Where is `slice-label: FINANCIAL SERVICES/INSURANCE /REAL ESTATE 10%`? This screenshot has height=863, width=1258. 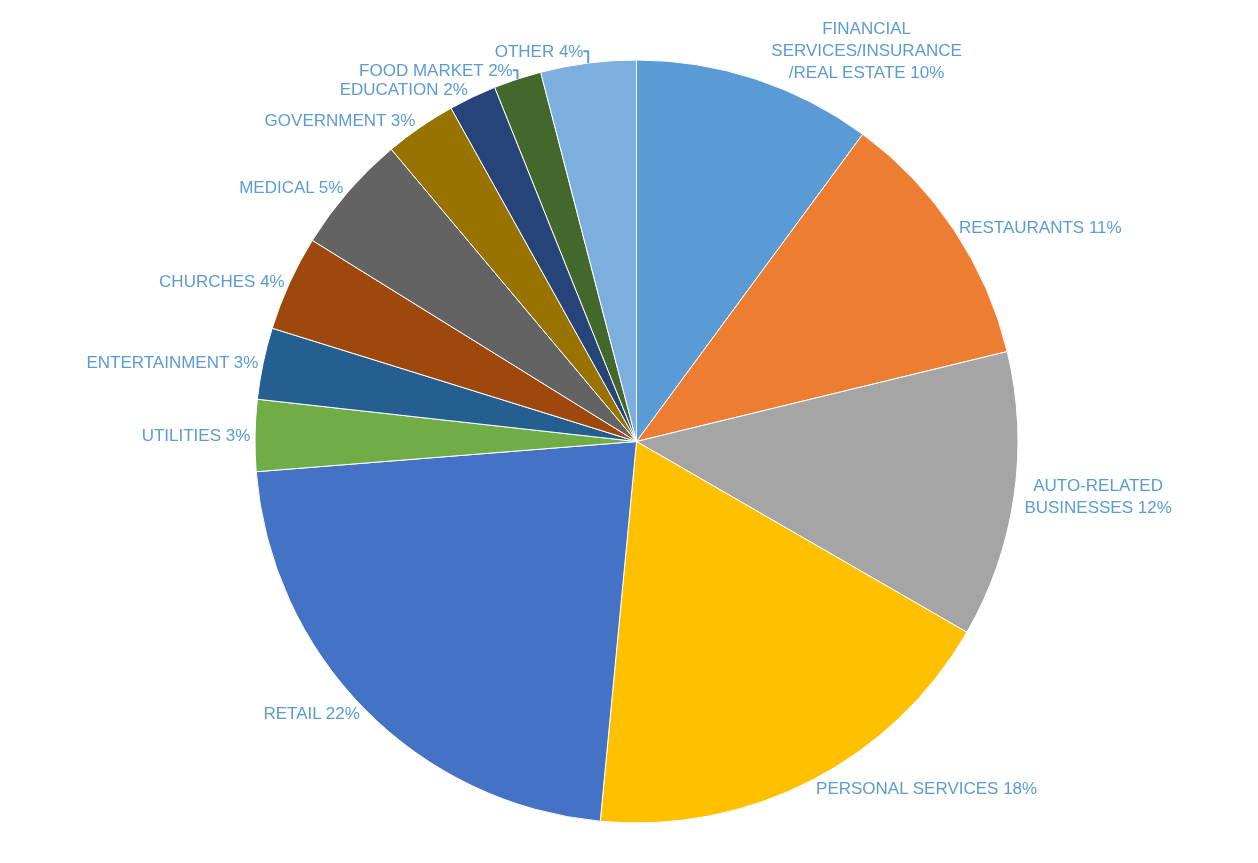
slice-label: FINANCIAL SERVICES/INSURANCE /REAL ESTATE 10% is located at coordinates (866, 50).